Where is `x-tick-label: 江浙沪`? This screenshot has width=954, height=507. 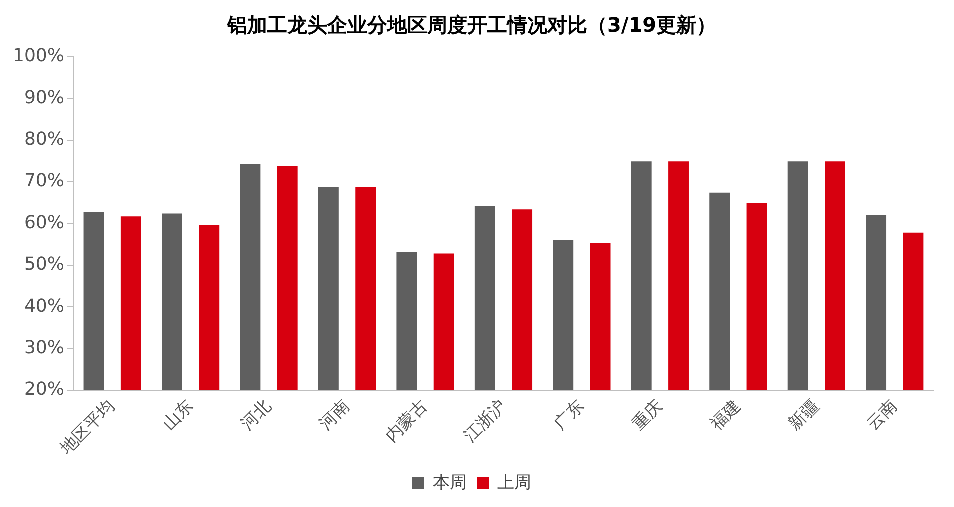 x-tick-label: 江浙沪 is located at coordinates (485, 421).